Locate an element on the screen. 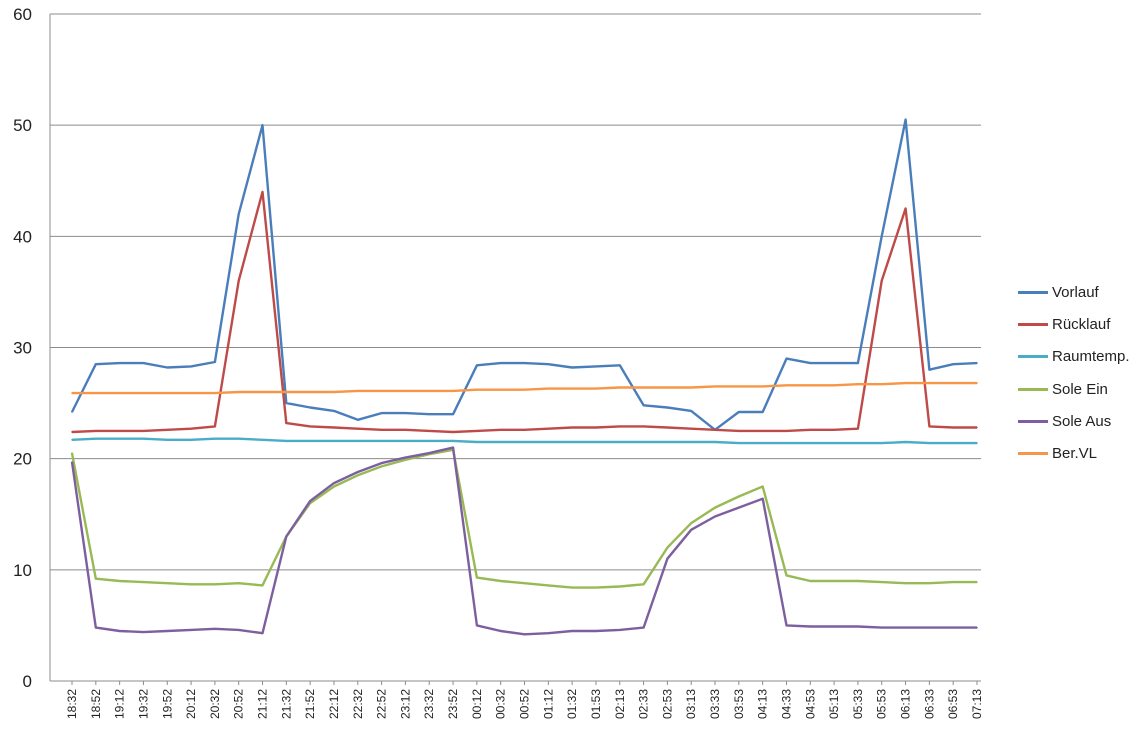  x-tick-label: 01:12 is located at coordinates (548, 704).